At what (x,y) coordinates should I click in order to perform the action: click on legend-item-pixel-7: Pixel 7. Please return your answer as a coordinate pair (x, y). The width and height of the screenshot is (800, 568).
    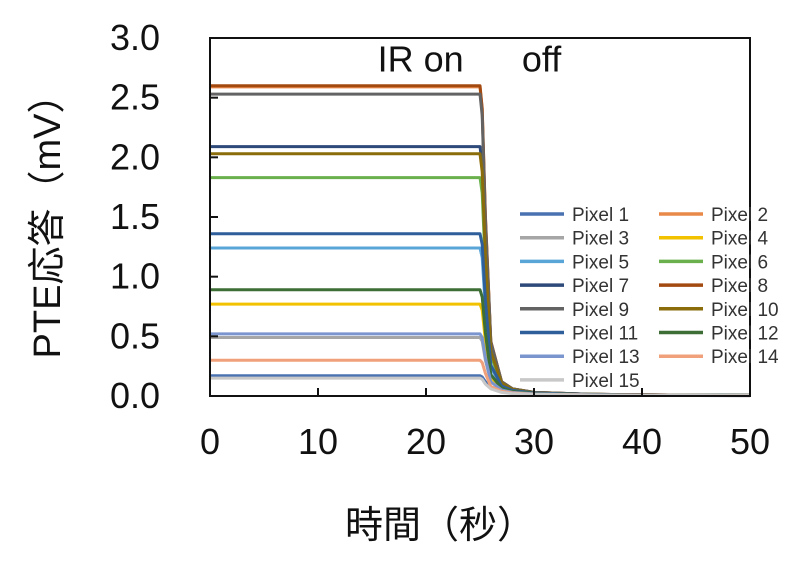
    Looking at the image, I should click on (574, 286).